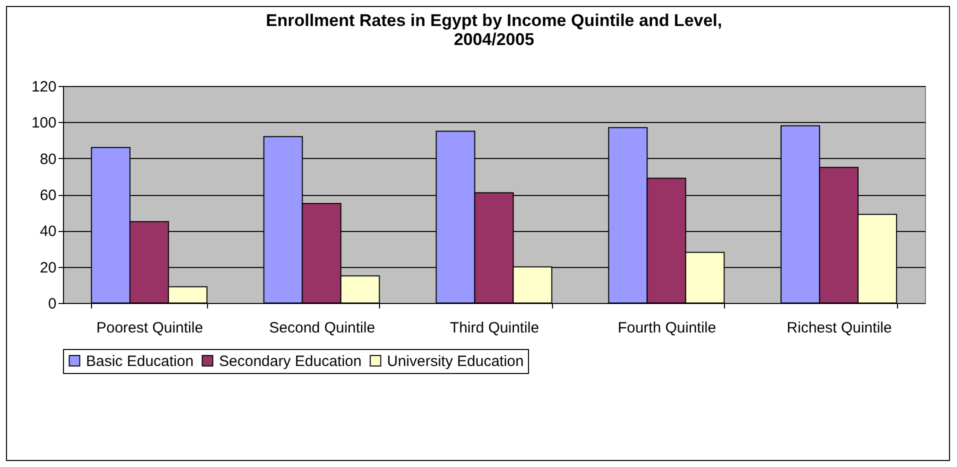  Describe the element at coordinates (322, 328) in the screenshot. I see `x-tick-label: Second Quintile` at that location.